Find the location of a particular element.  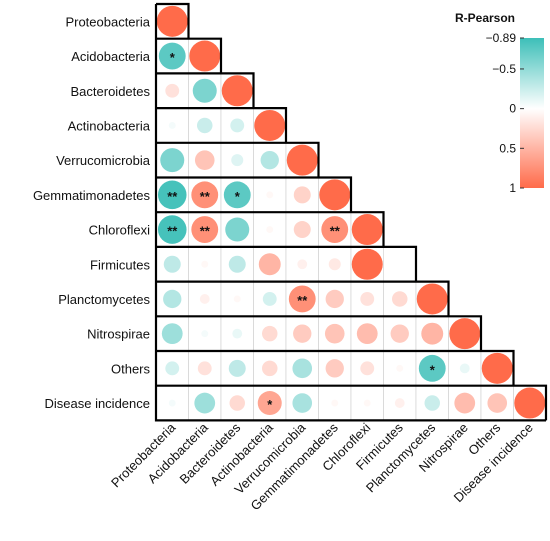

row-label: Nitrospirae is located at coordinates (118, 334).